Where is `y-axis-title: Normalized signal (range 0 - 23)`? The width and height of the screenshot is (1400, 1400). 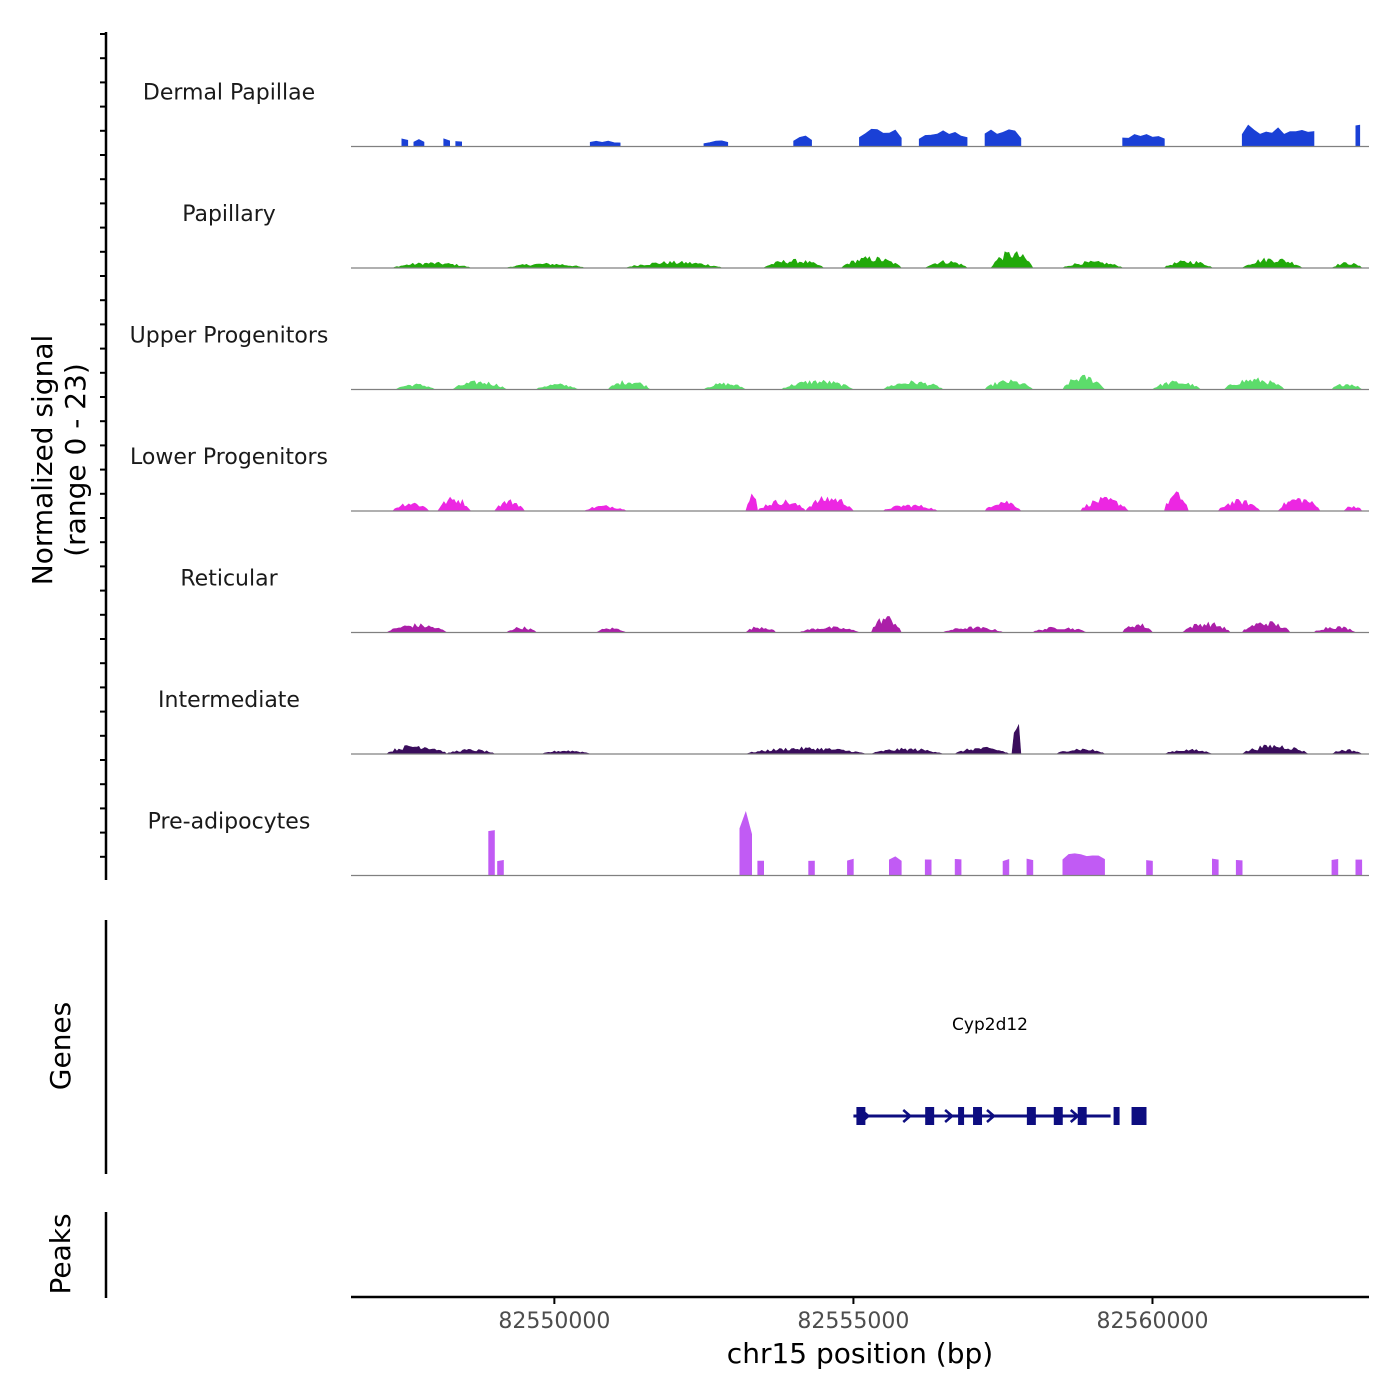 y-axis-title: Normalized signal (range 0 - 23) is located at coordinates (59, 460).